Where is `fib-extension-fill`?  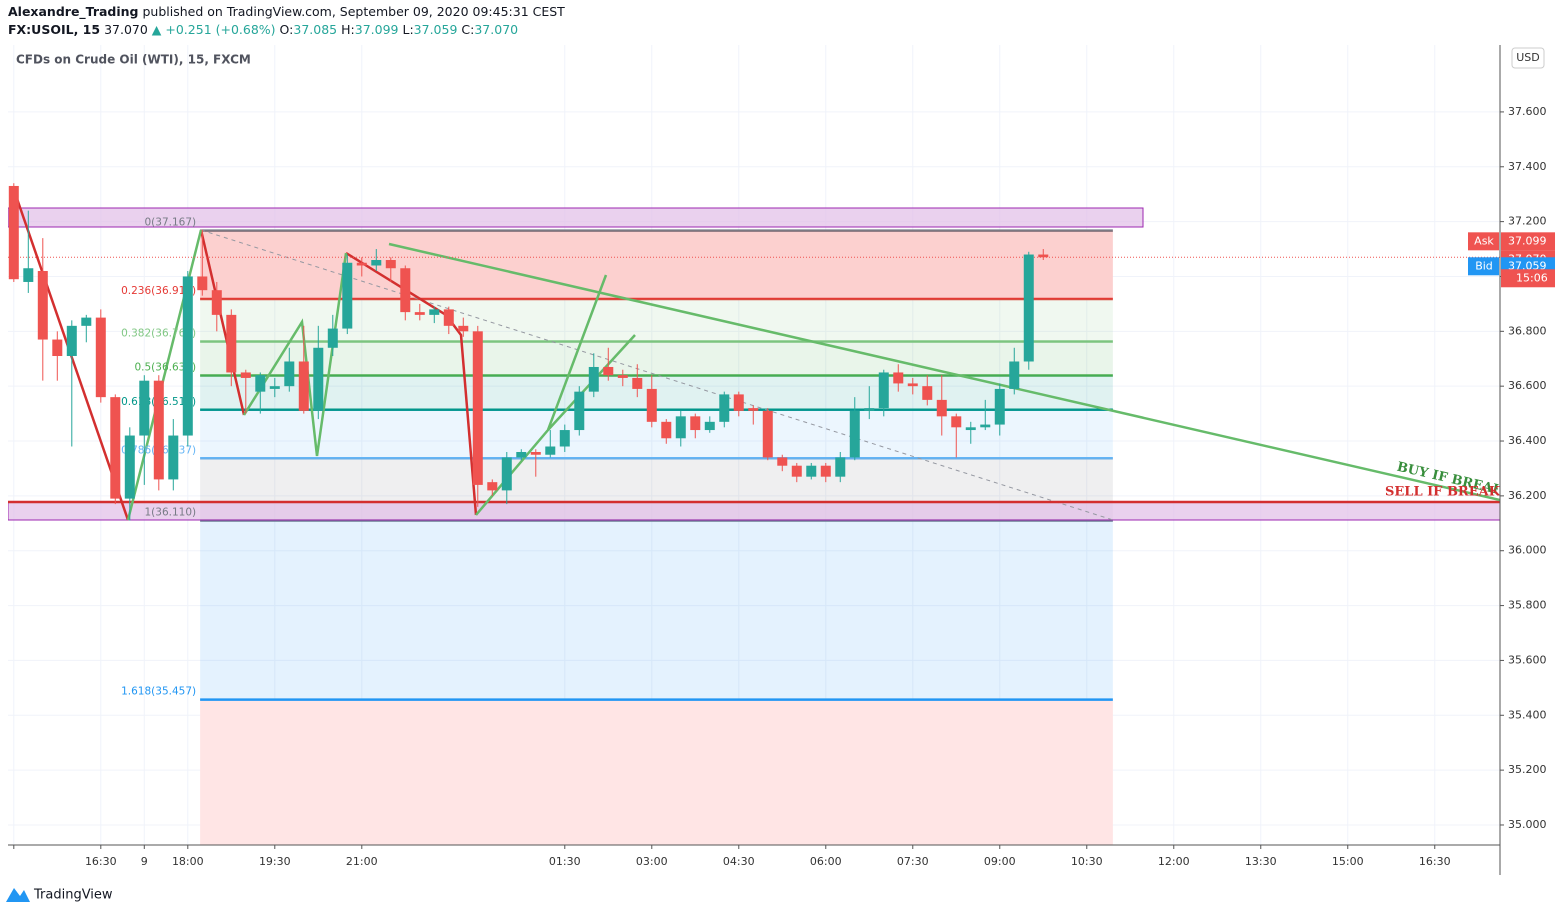
fib-extension-fill is located at coordinates (656, 772).